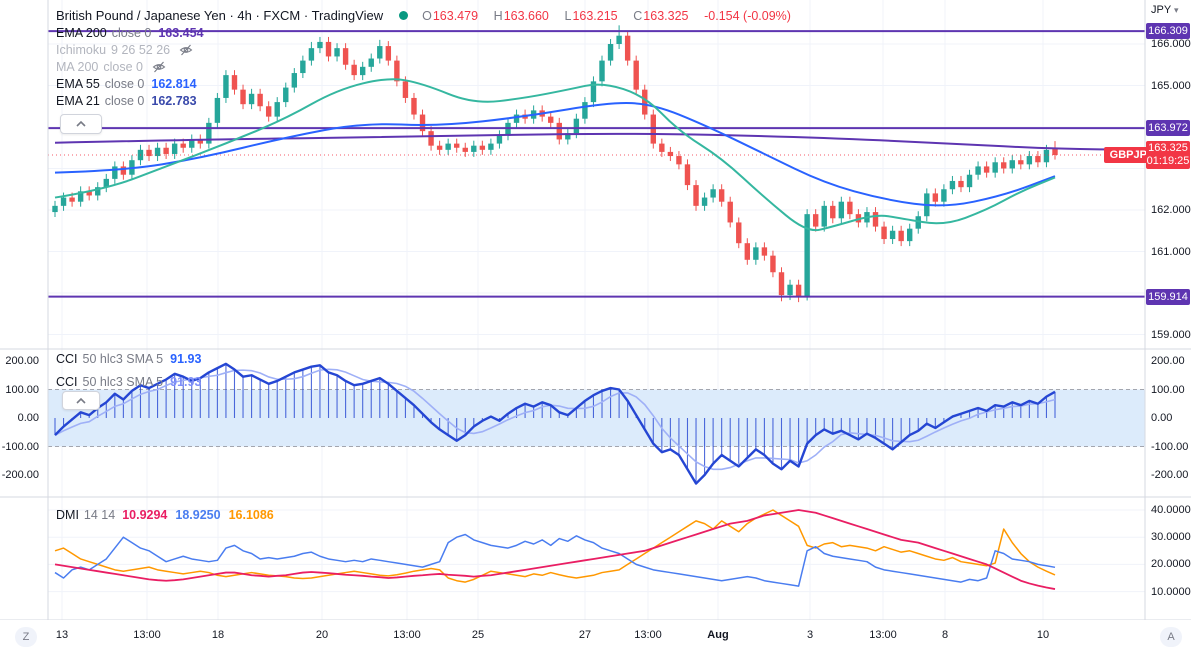 The image size is (1191, 653). I want to click on time-axis-label: Aug, so click(718, 635).